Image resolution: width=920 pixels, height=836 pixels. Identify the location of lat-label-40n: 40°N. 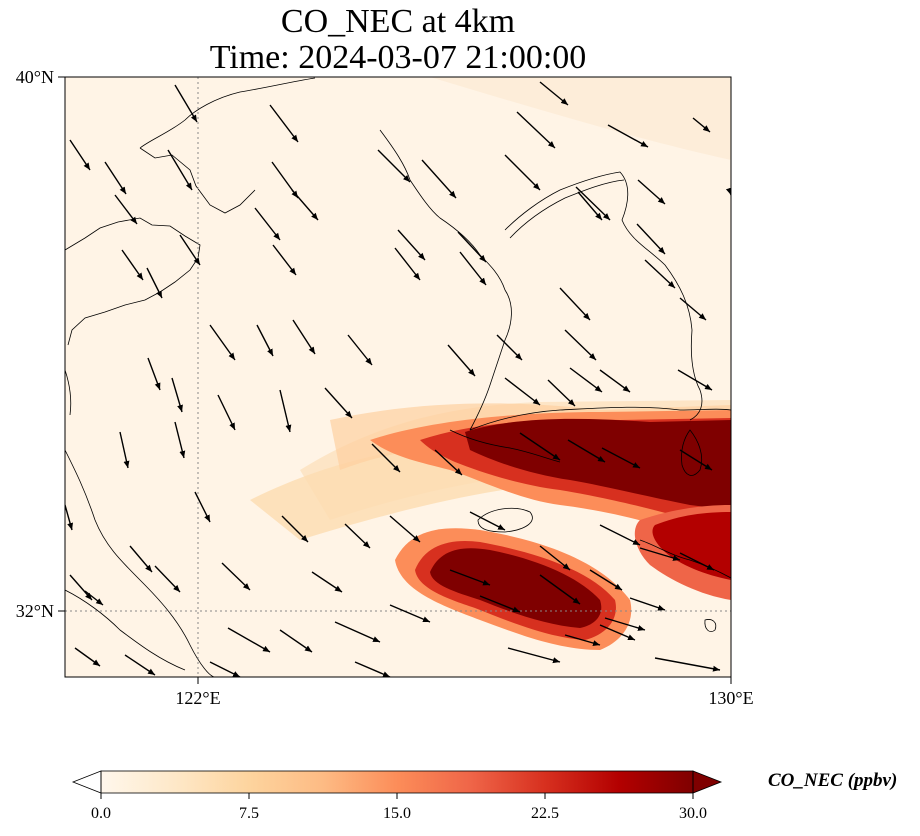
(35, 77).